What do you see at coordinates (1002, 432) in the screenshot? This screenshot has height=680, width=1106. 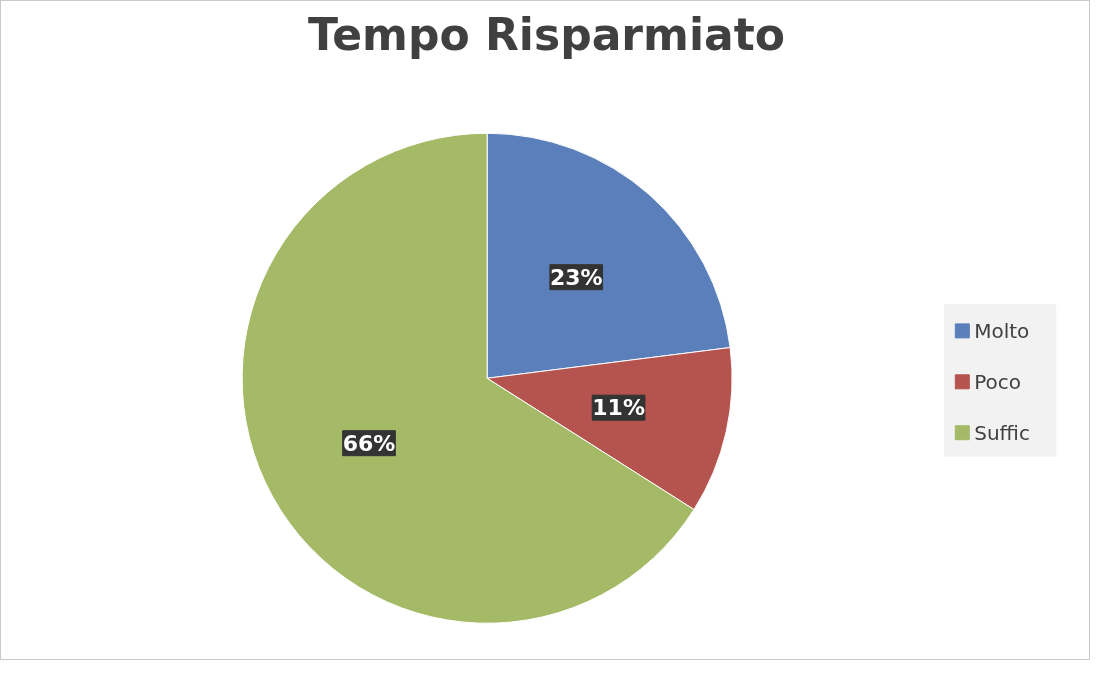 I see `legend-label: Suffic` at bounding box center [1002, 432].